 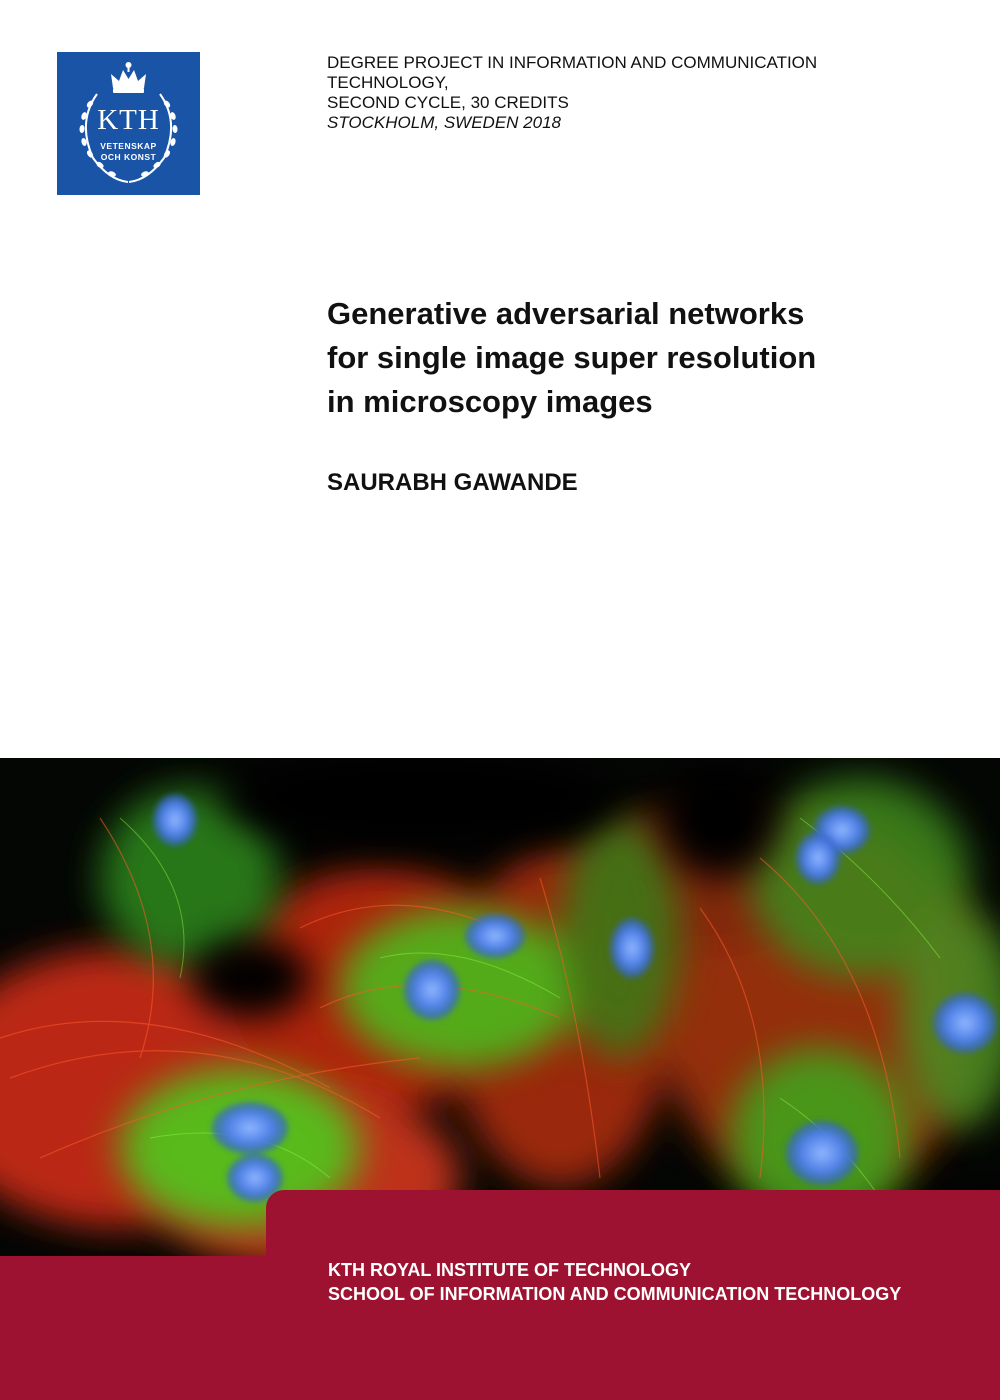 I want to click on logo-wordmark: KTH, so click(x=128, y=120).